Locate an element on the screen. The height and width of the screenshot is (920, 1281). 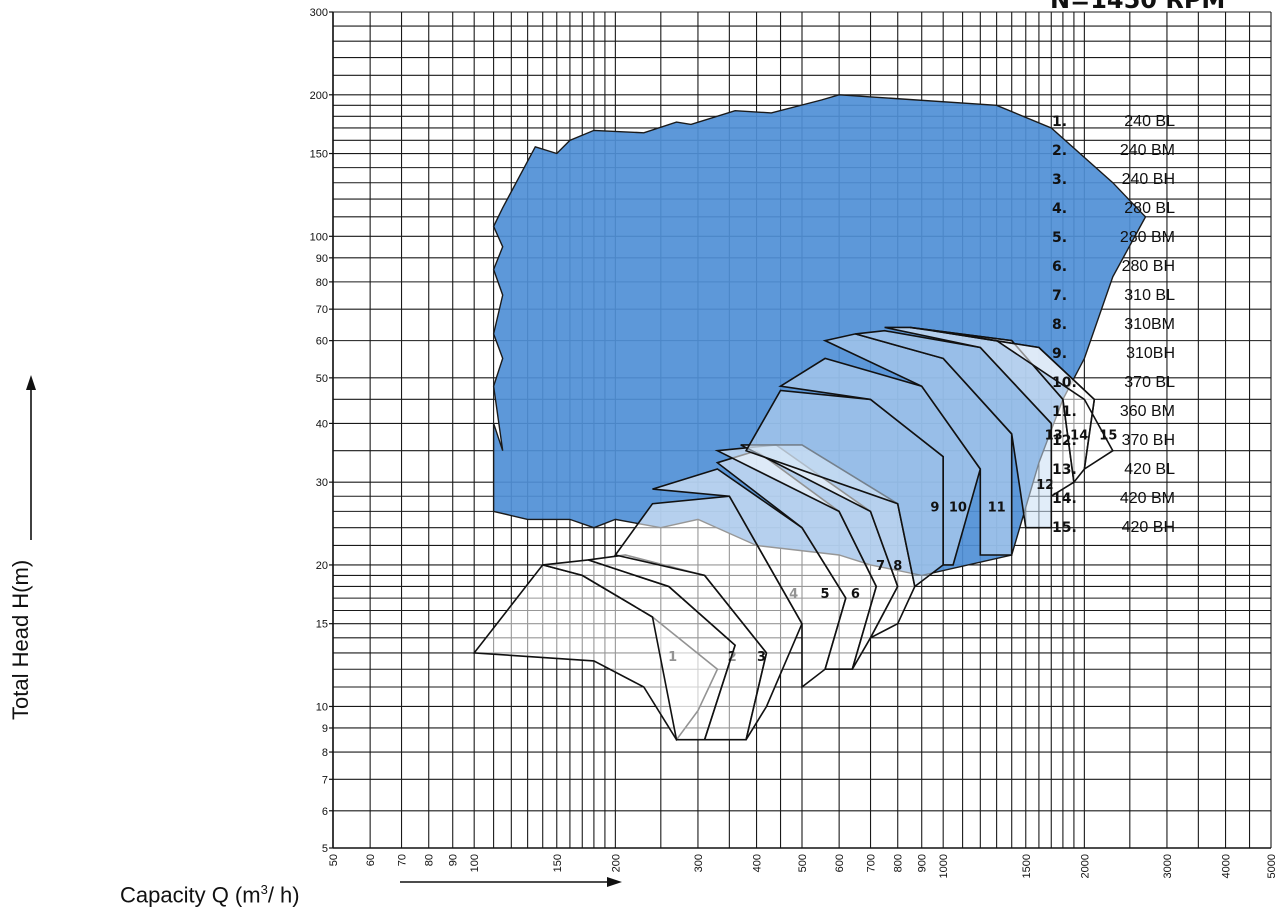
x-axis-label: Capacity Q (m3/ h) is located at coordinates (210, 895).